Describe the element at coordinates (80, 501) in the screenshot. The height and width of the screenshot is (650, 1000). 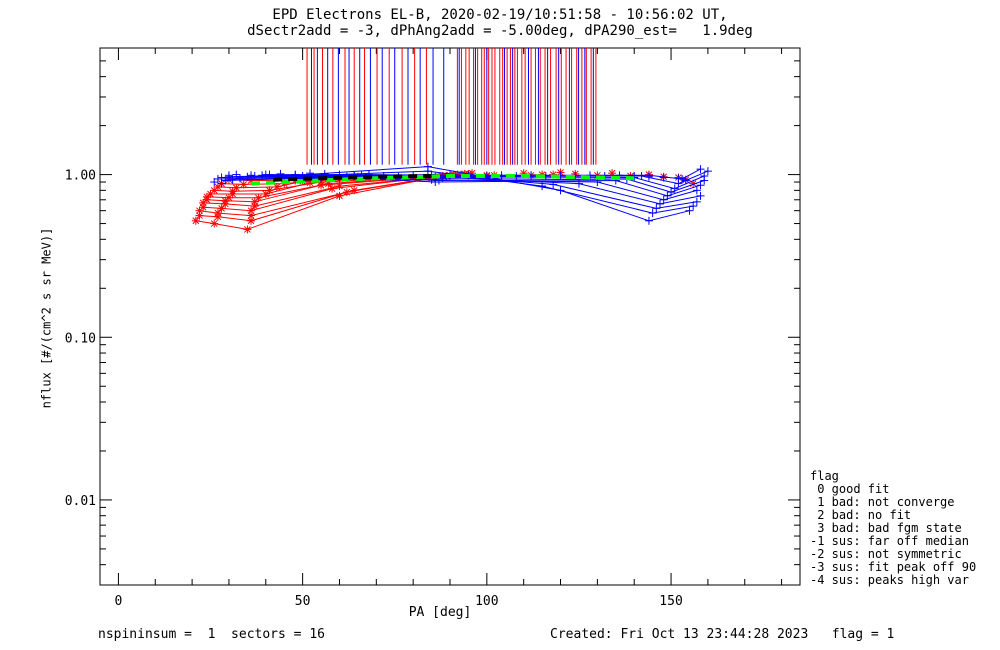
I see `y-tick-label: 0.01` at that location.